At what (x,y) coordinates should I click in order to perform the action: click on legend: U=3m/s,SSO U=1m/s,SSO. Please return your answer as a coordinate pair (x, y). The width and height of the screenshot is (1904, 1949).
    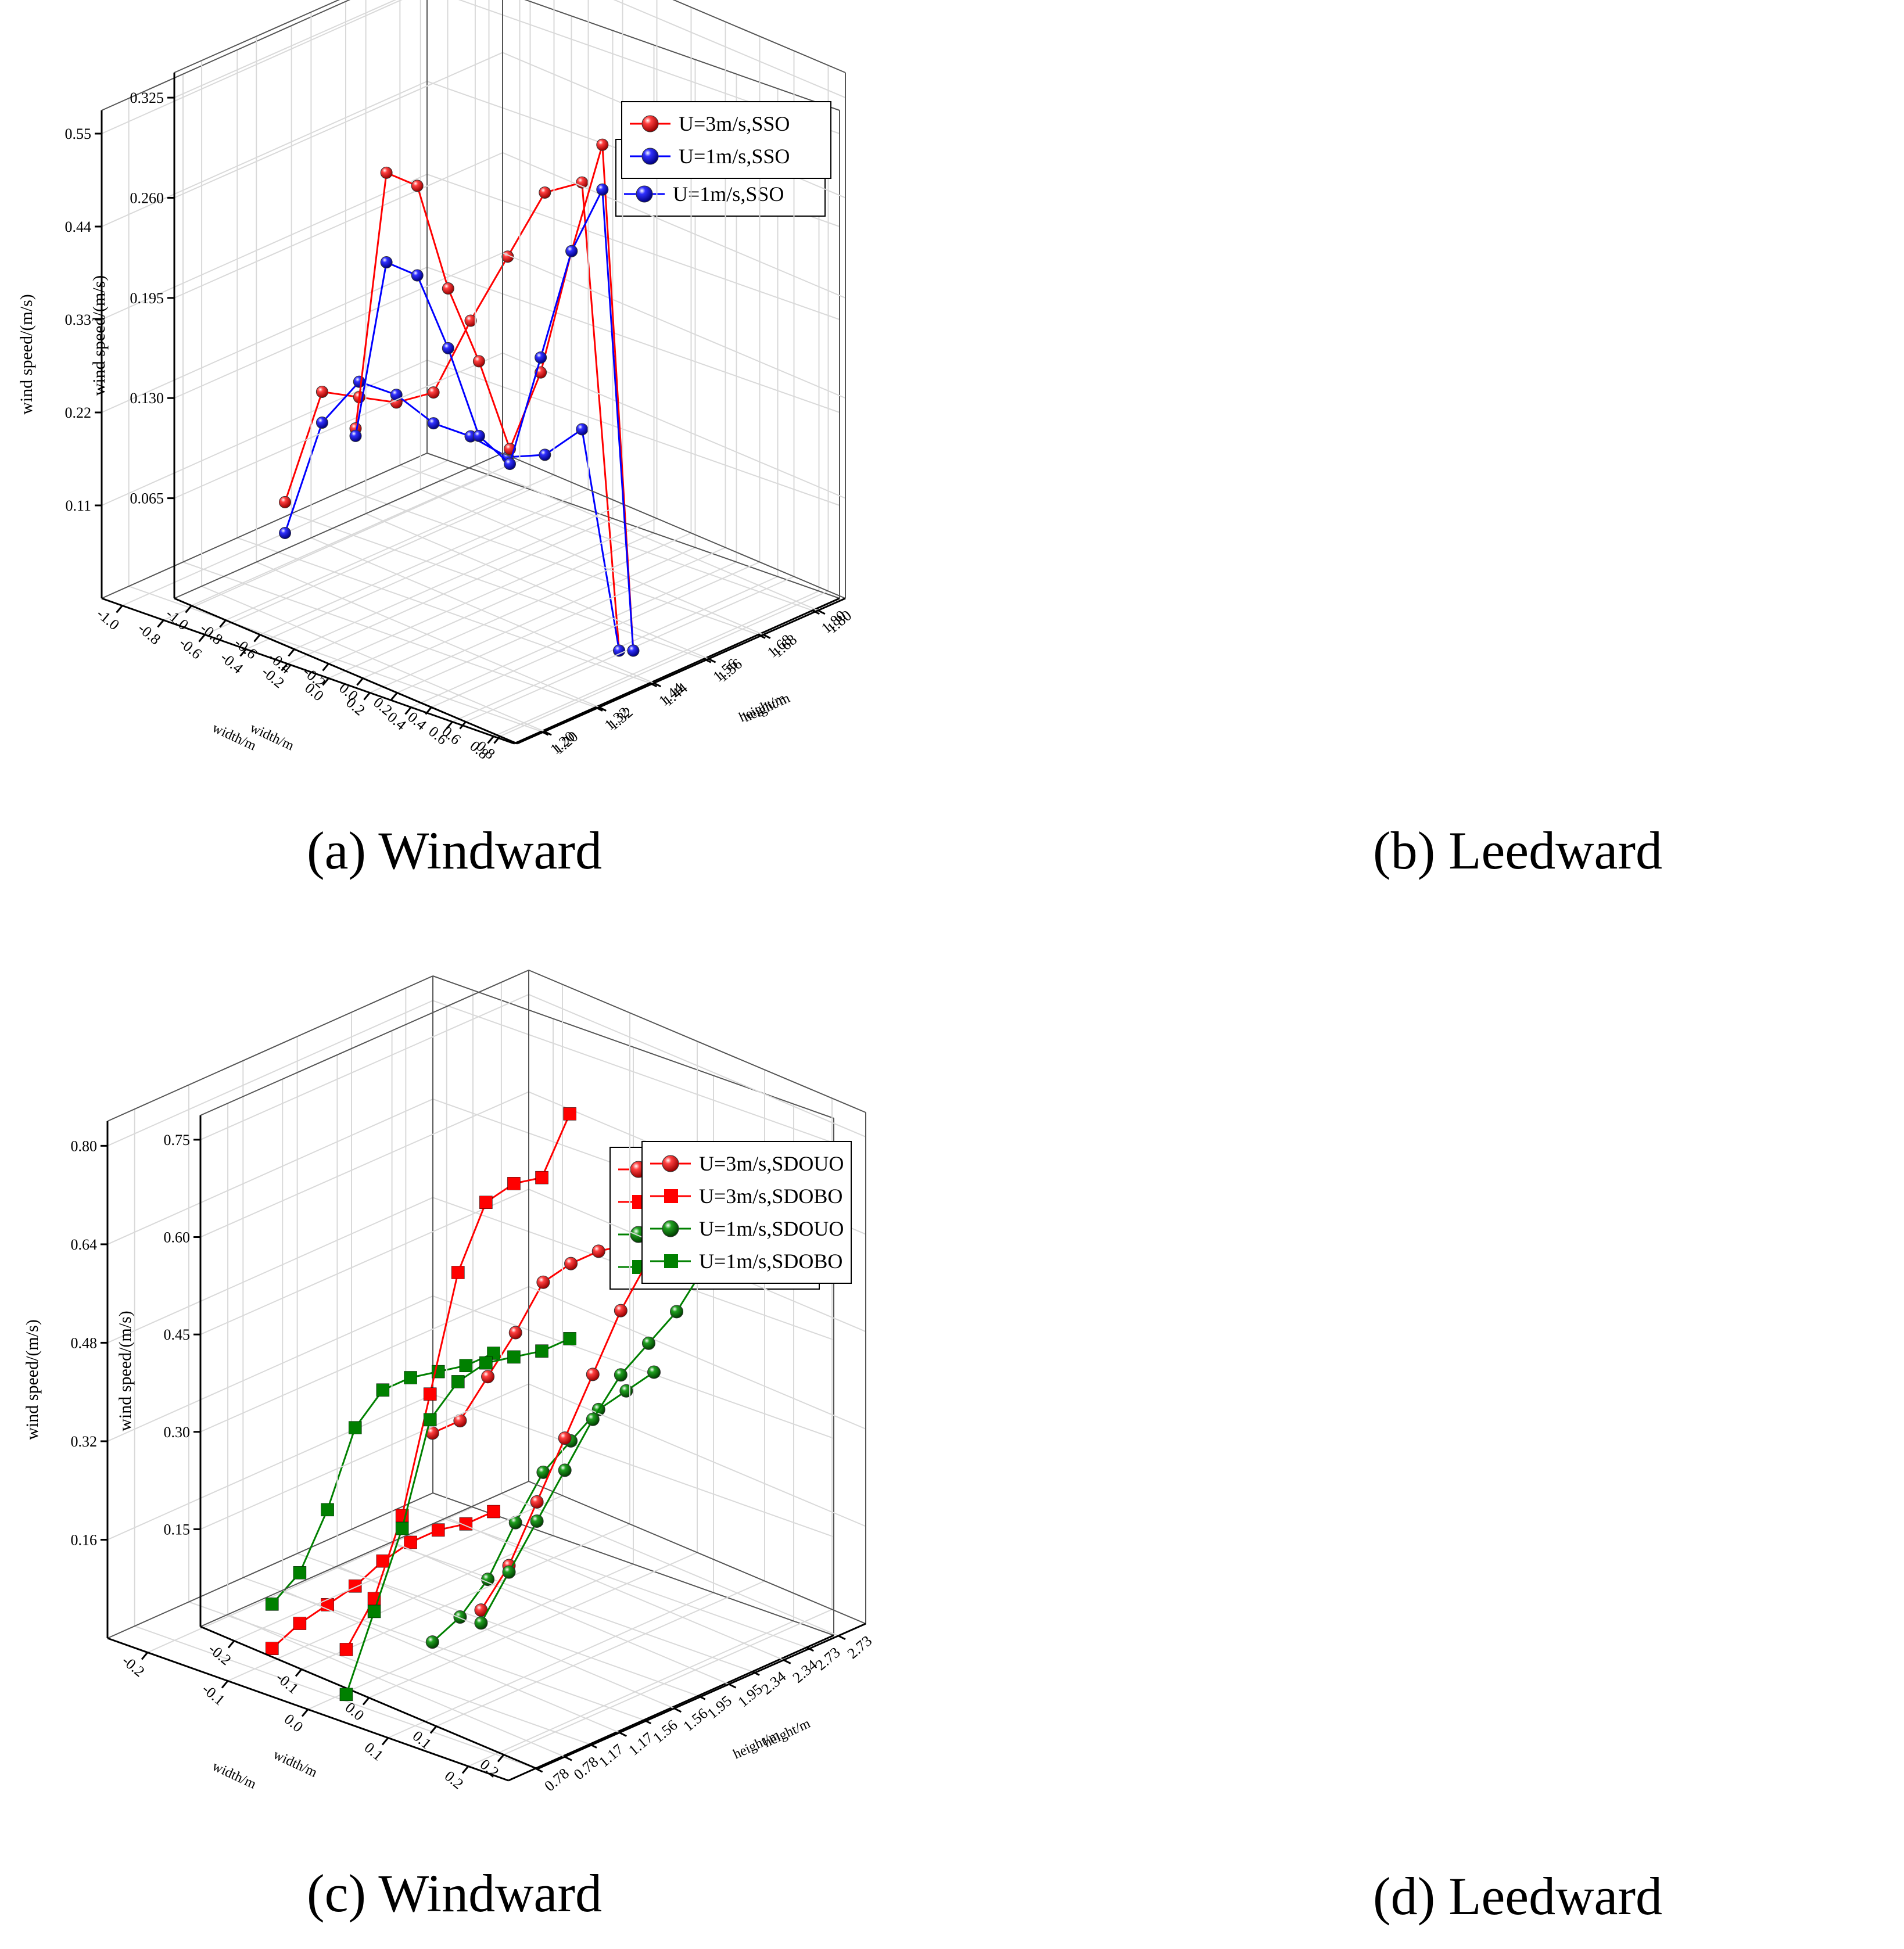
    Looking at the image, I should click on (726, 140).